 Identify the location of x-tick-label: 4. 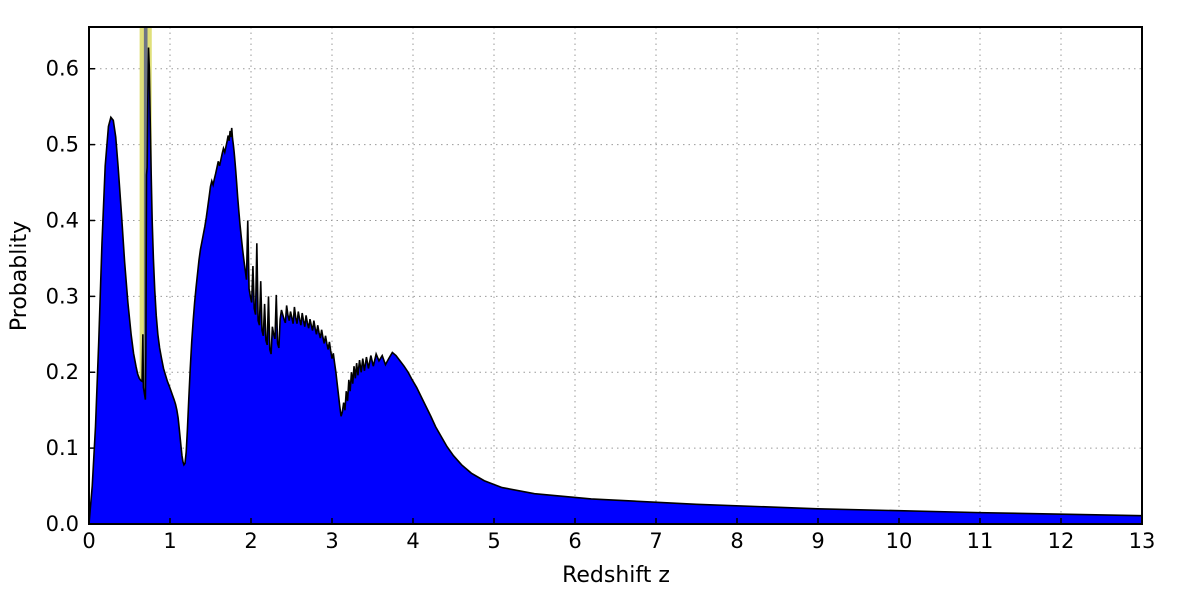
(412, 541).